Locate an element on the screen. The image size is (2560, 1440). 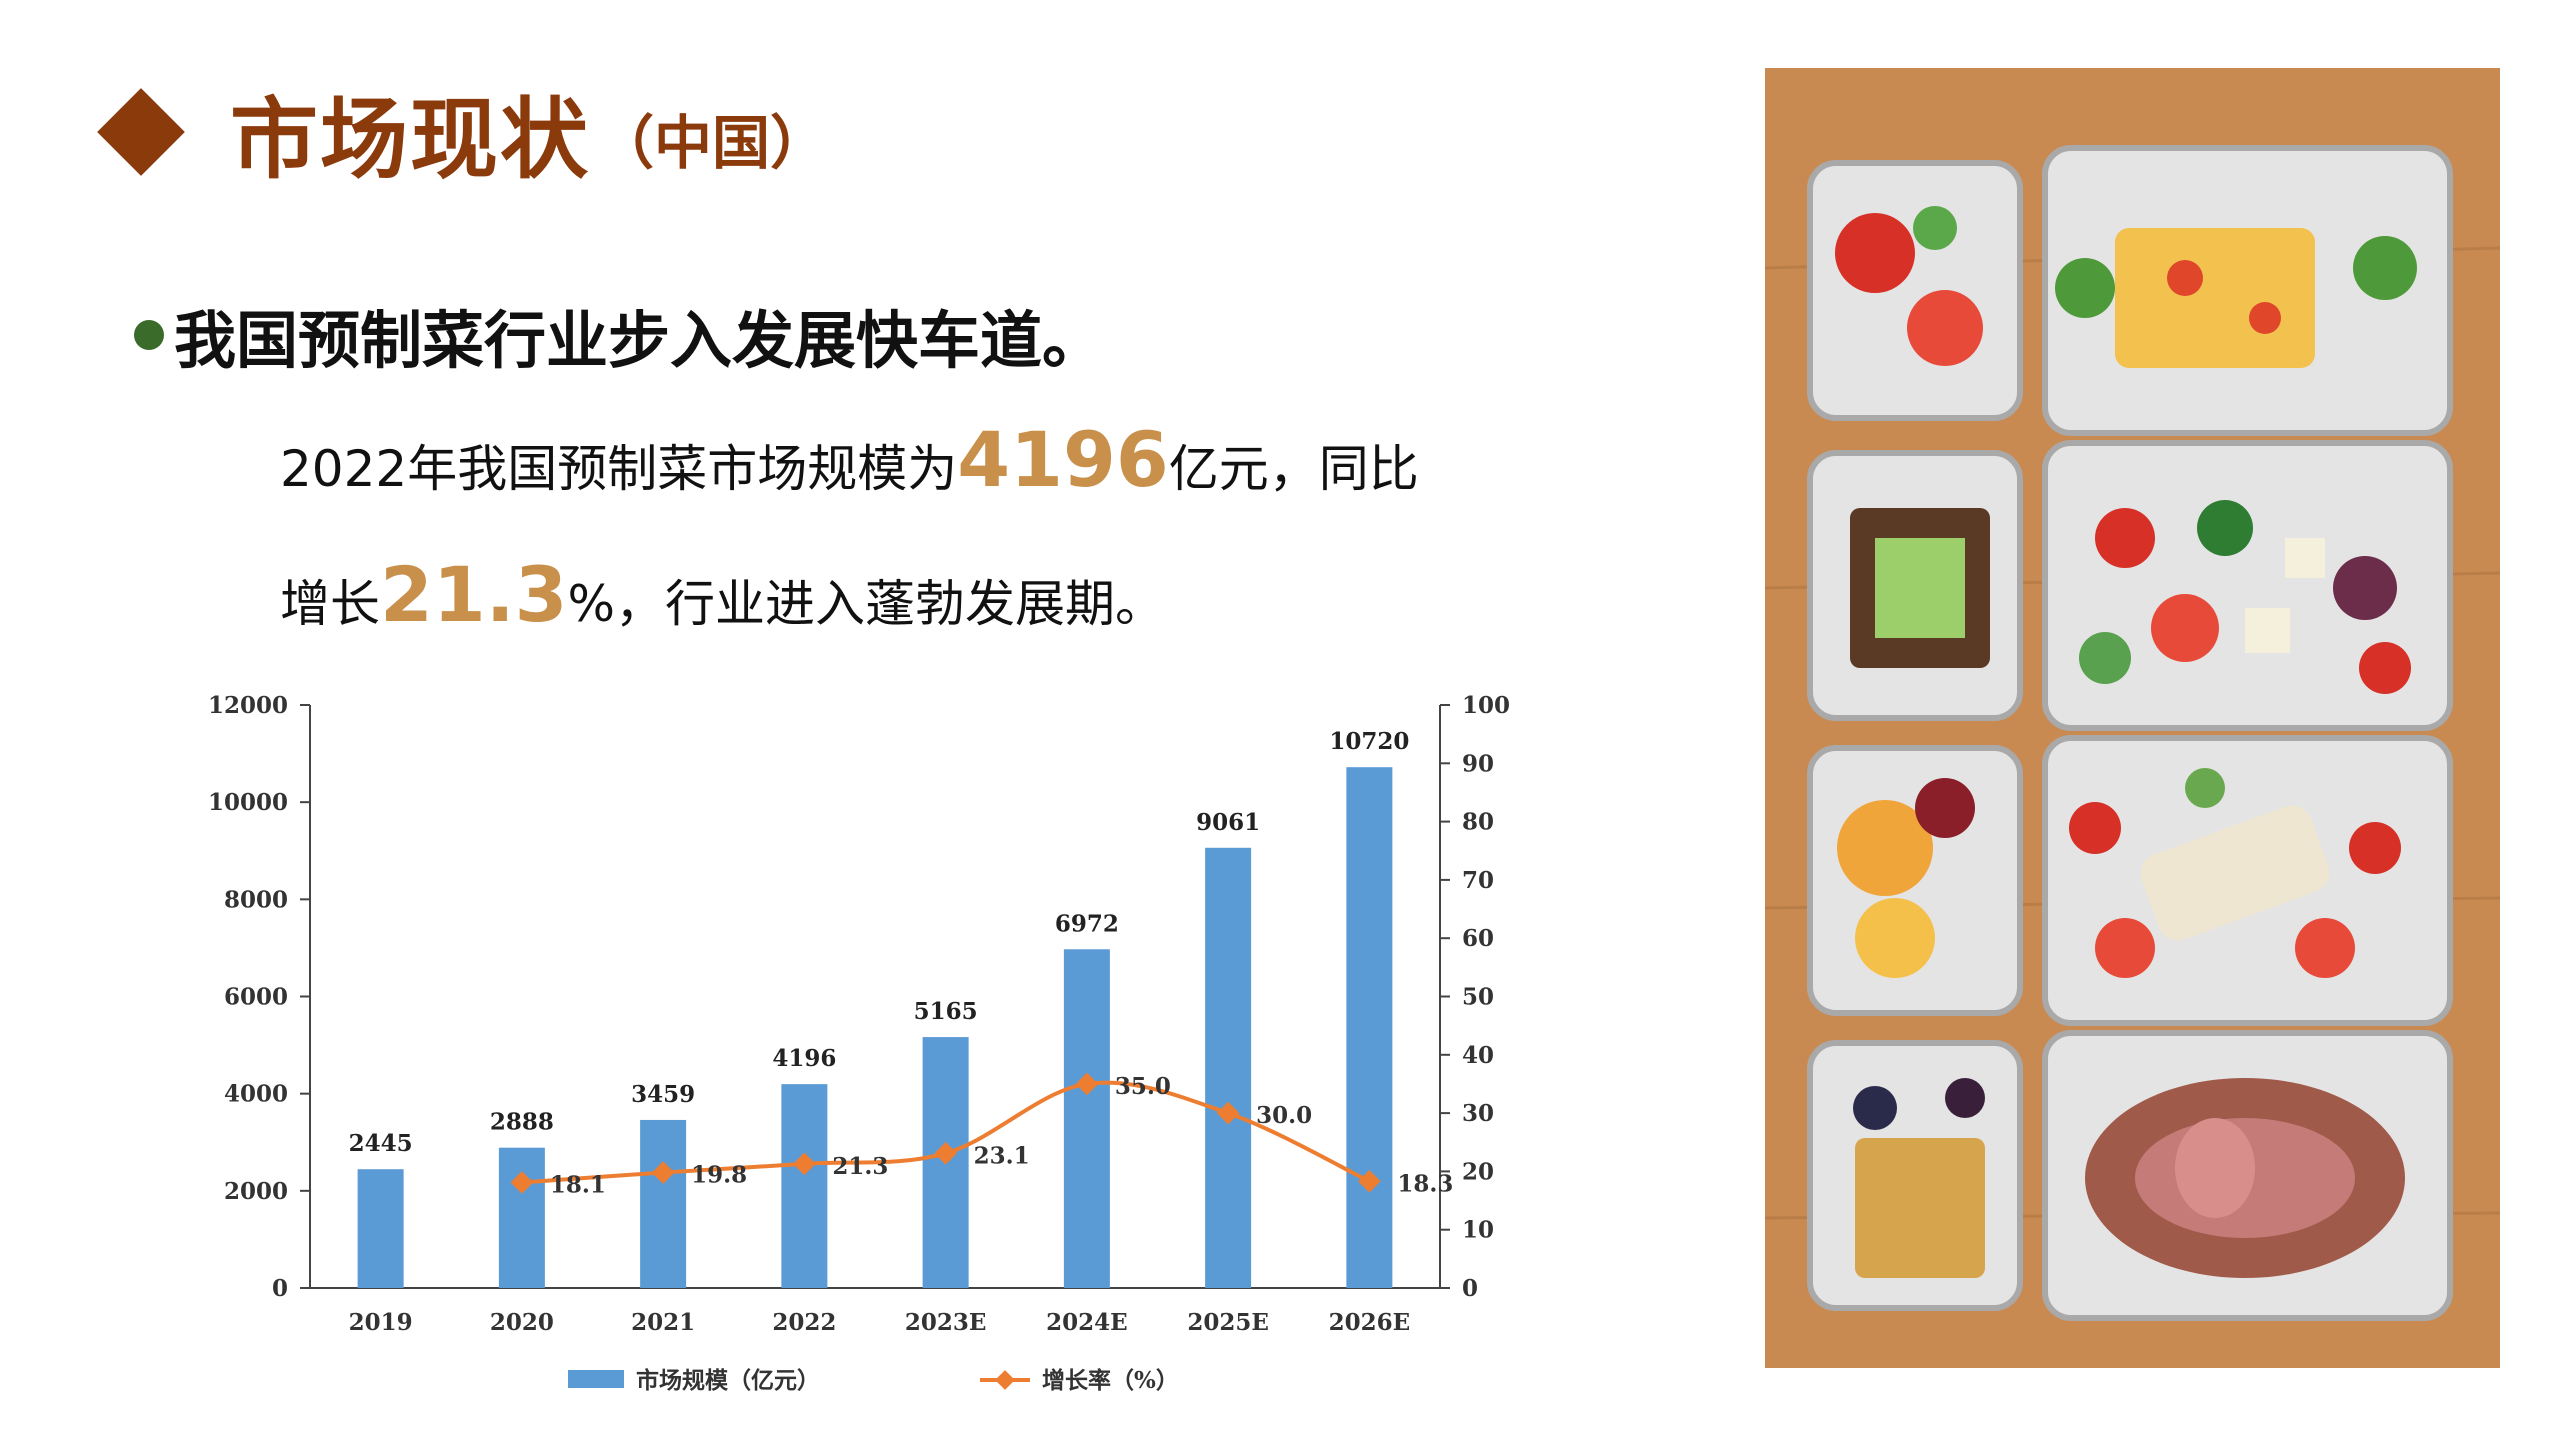
line-value-label: 19.8 is located at coordinates (719, 1175).